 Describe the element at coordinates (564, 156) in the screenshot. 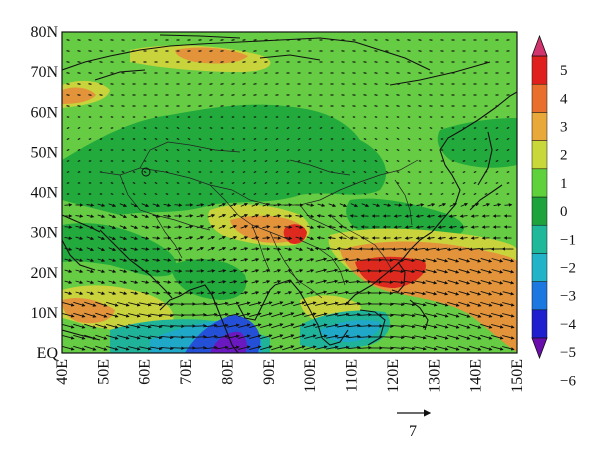

I see `colorbar-tick-label: 2` at that location.